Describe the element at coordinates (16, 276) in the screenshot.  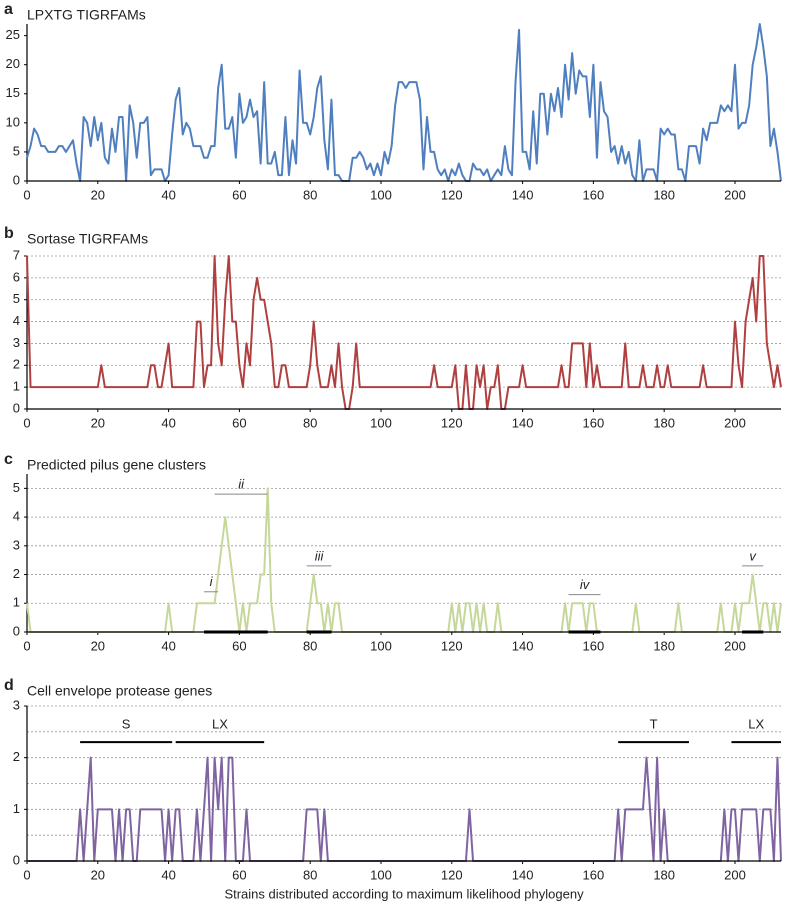
I see `y-tick-label: 6` at that location.